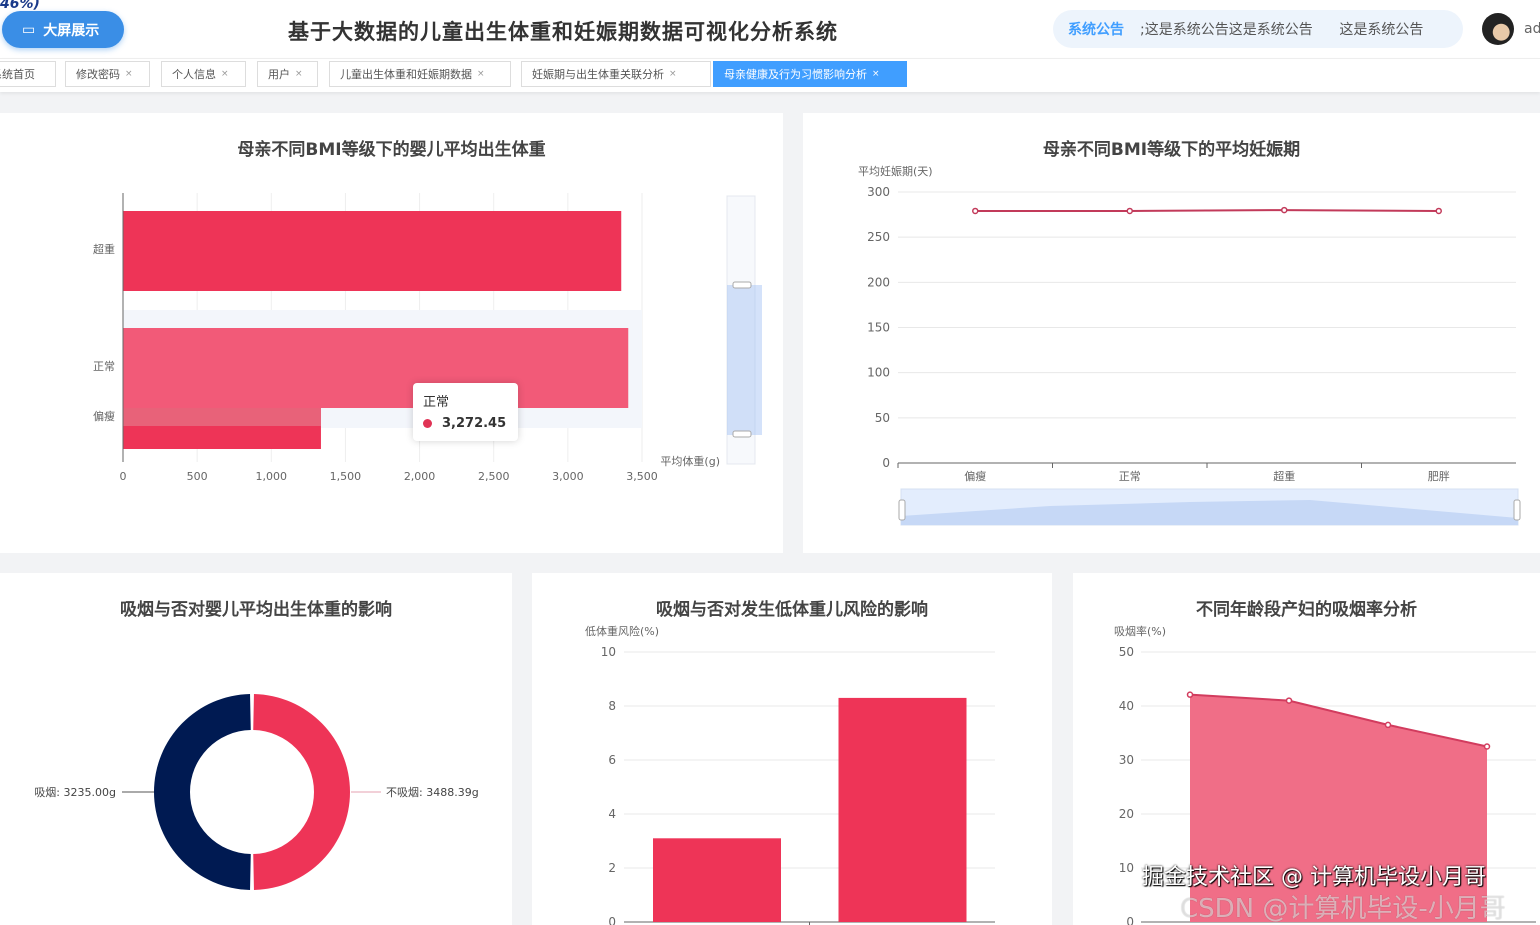 This screenshot has height=925, width=1540. I want to click on tab-6: 母亲健康及行为习惯影响分析 ×, so click(810, 74).